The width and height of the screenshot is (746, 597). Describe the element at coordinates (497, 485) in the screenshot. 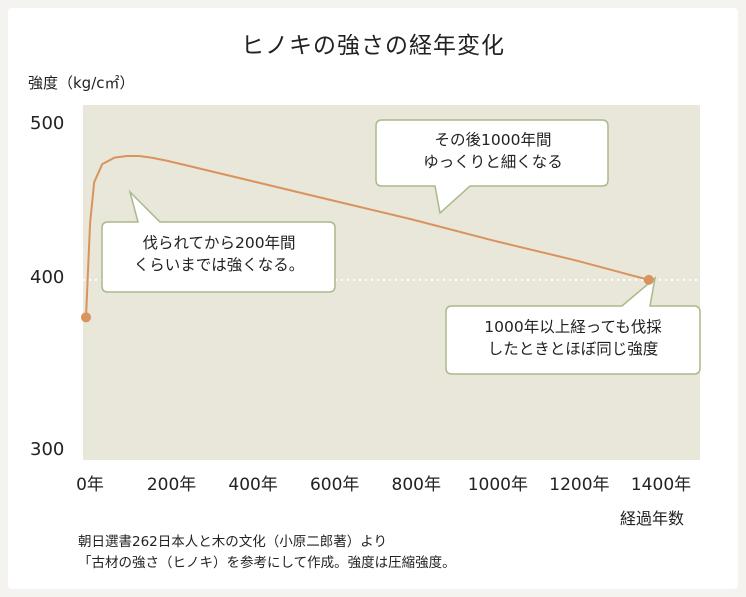

I see `x-tick-label: 1000年` at that location.